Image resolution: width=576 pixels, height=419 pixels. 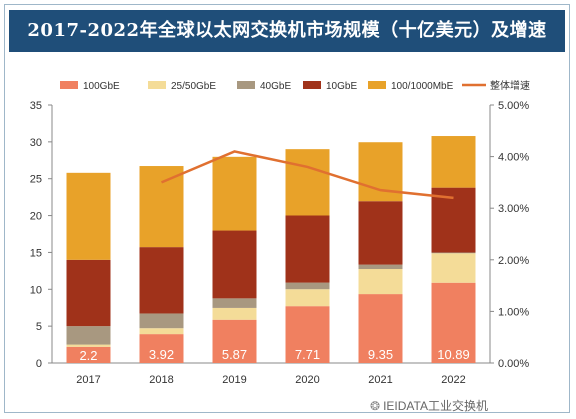 I want to click on data-labels: 2.2 3.92 5.87 7.71 9.35 10.89, so click(x=274, y=355).